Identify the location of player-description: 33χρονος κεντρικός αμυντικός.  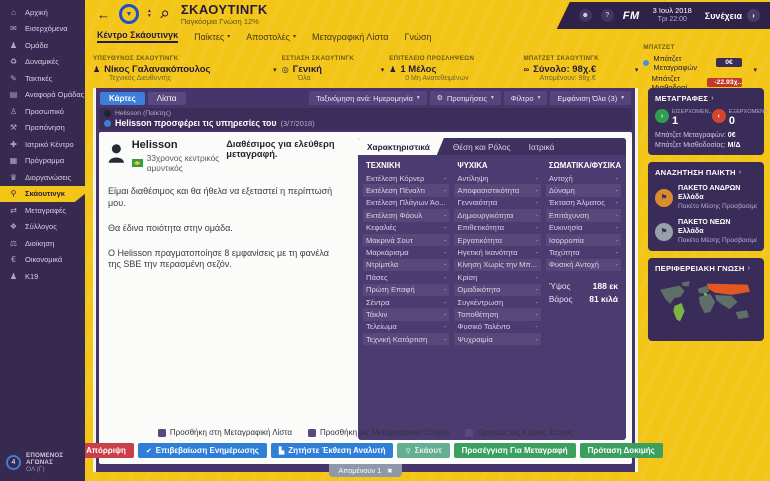
(183, 163).